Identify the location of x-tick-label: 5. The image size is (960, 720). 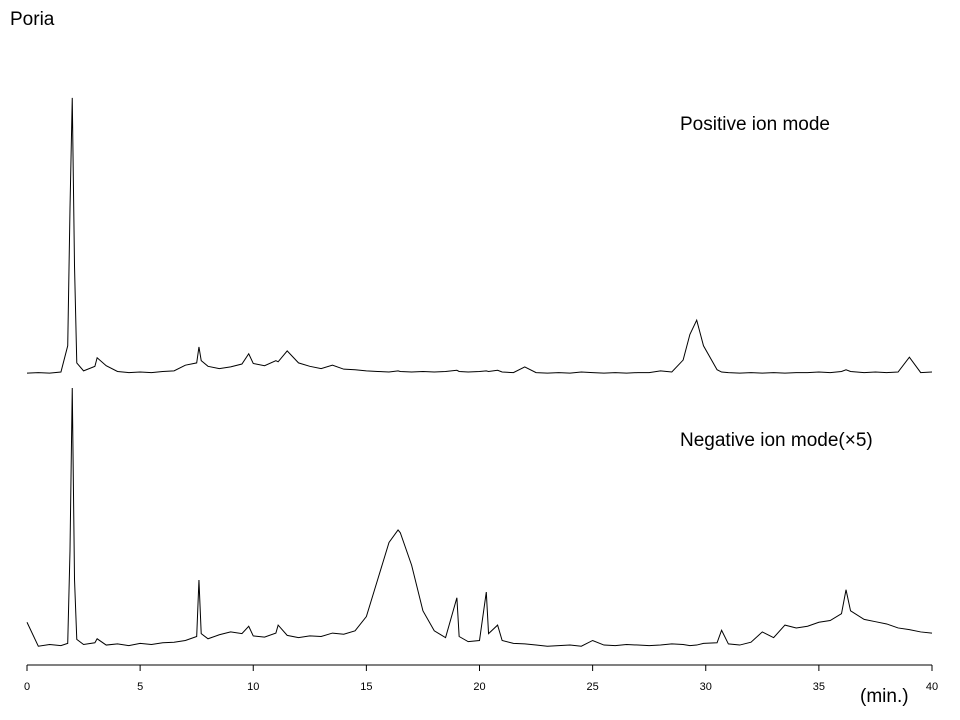
(140, 687).